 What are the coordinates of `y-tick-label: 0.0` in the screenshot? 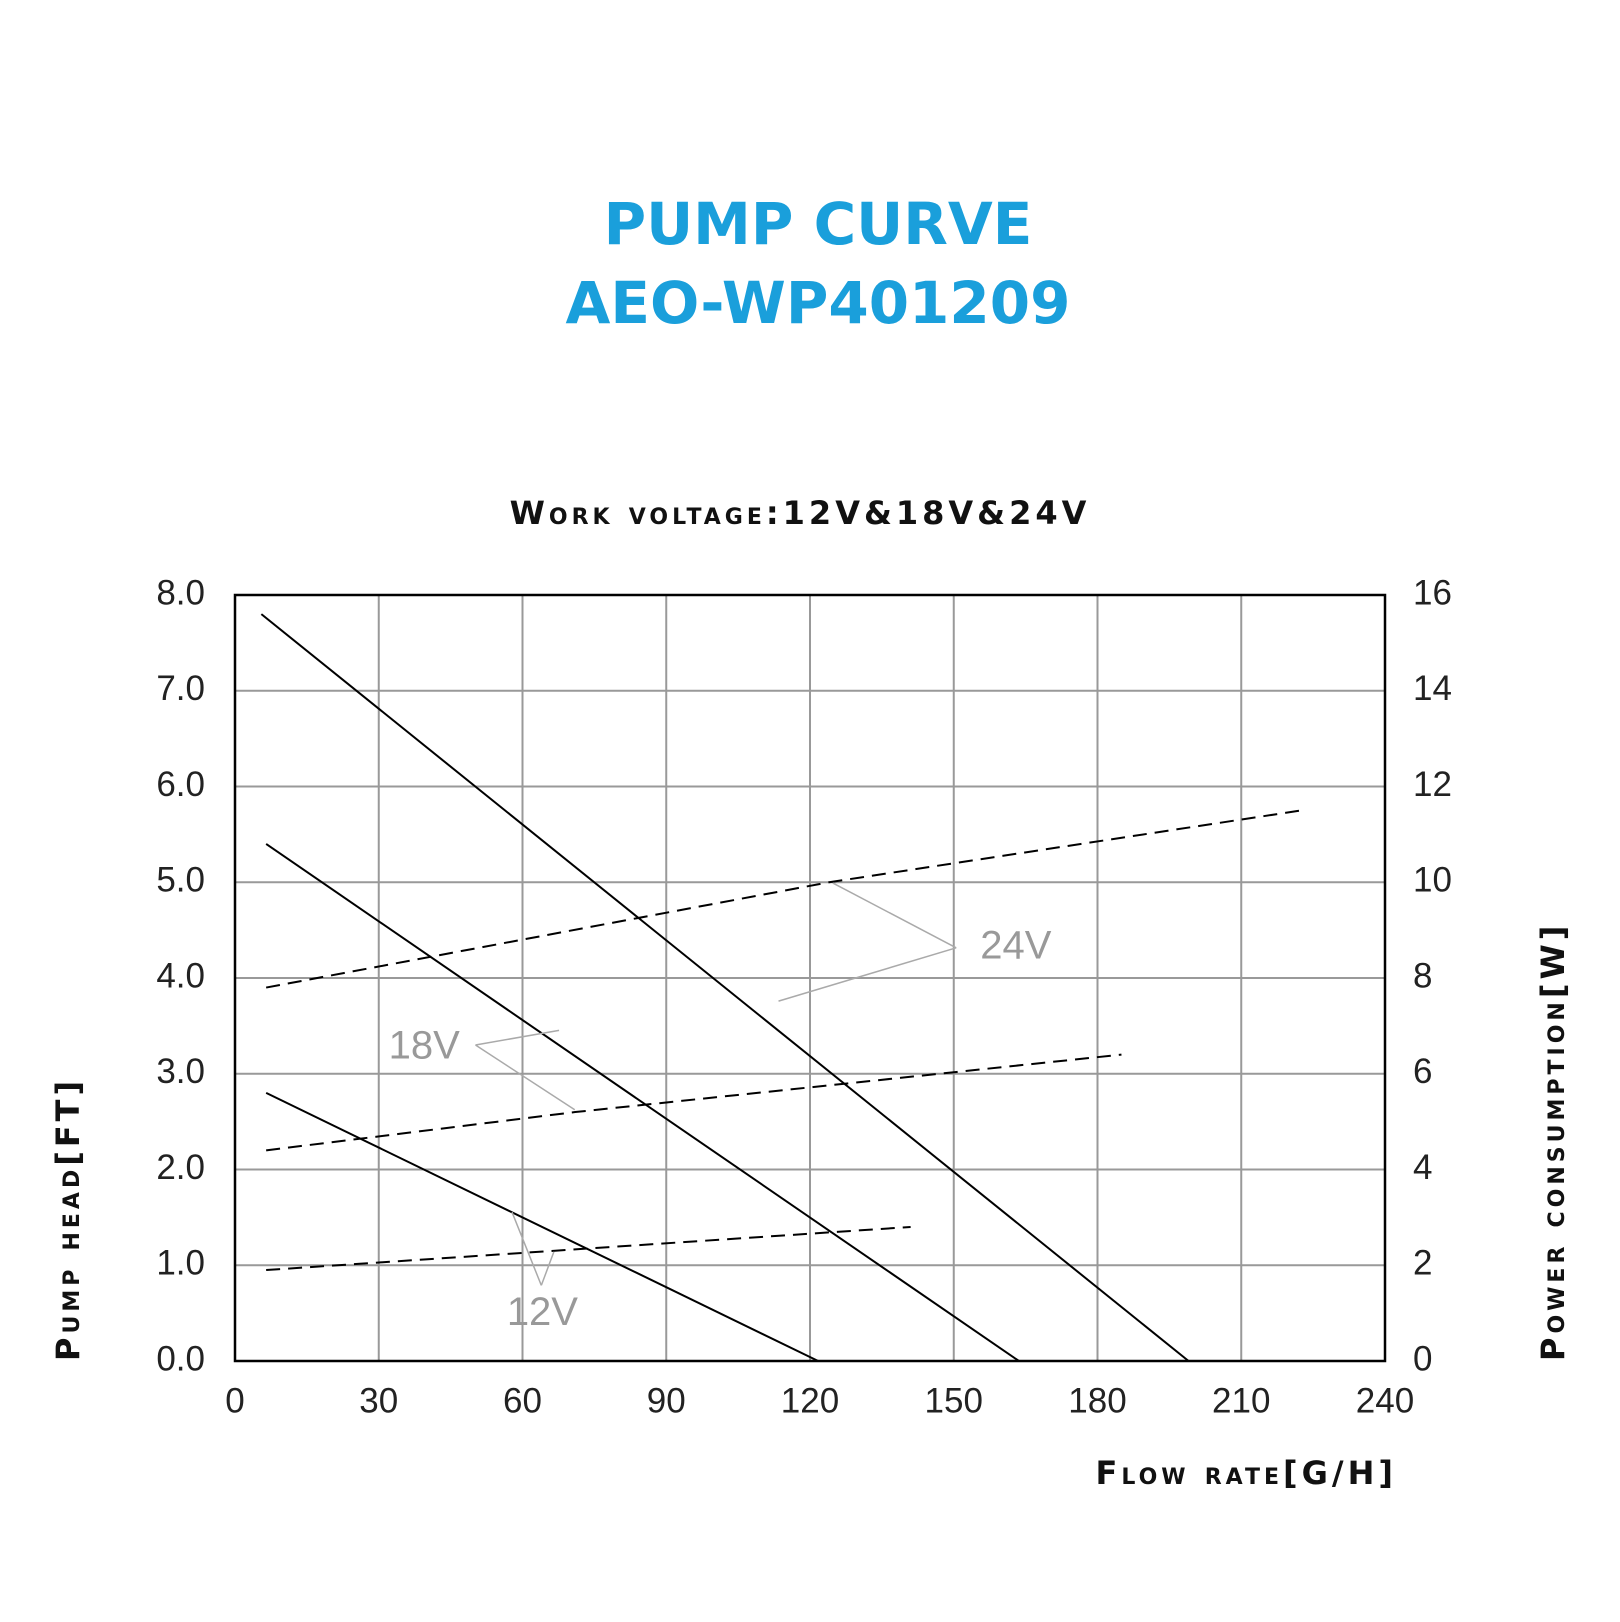 It's located at (180, 1358).